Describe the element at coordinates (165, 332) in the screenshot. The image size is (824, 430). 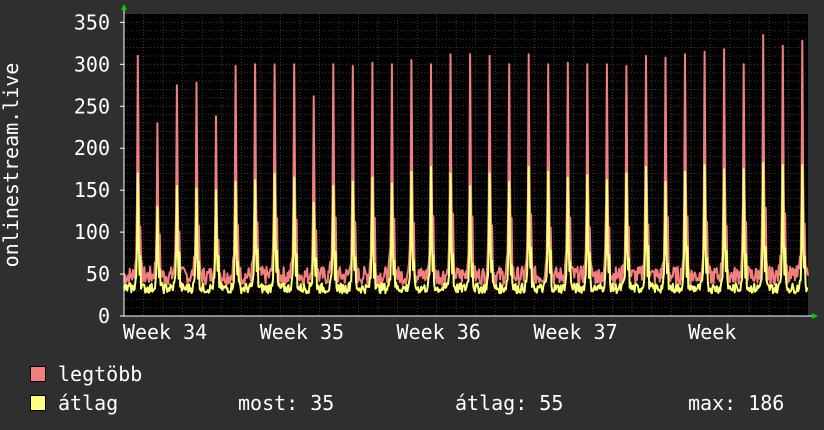
I see `x-tick-label: Week 34` at that location.